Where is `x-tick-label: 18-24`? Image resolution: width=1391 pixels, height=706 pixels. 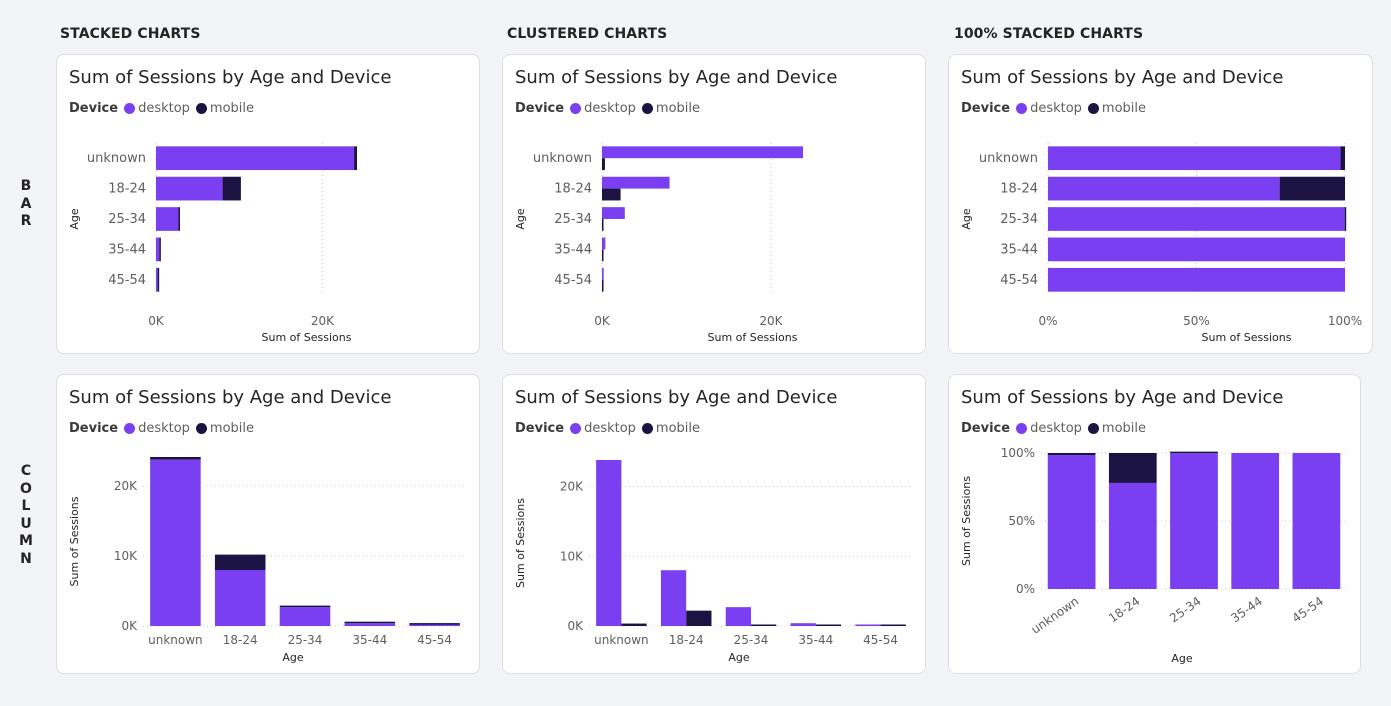 x-tick-label: 18-24 is located at coordinates (686, 640).